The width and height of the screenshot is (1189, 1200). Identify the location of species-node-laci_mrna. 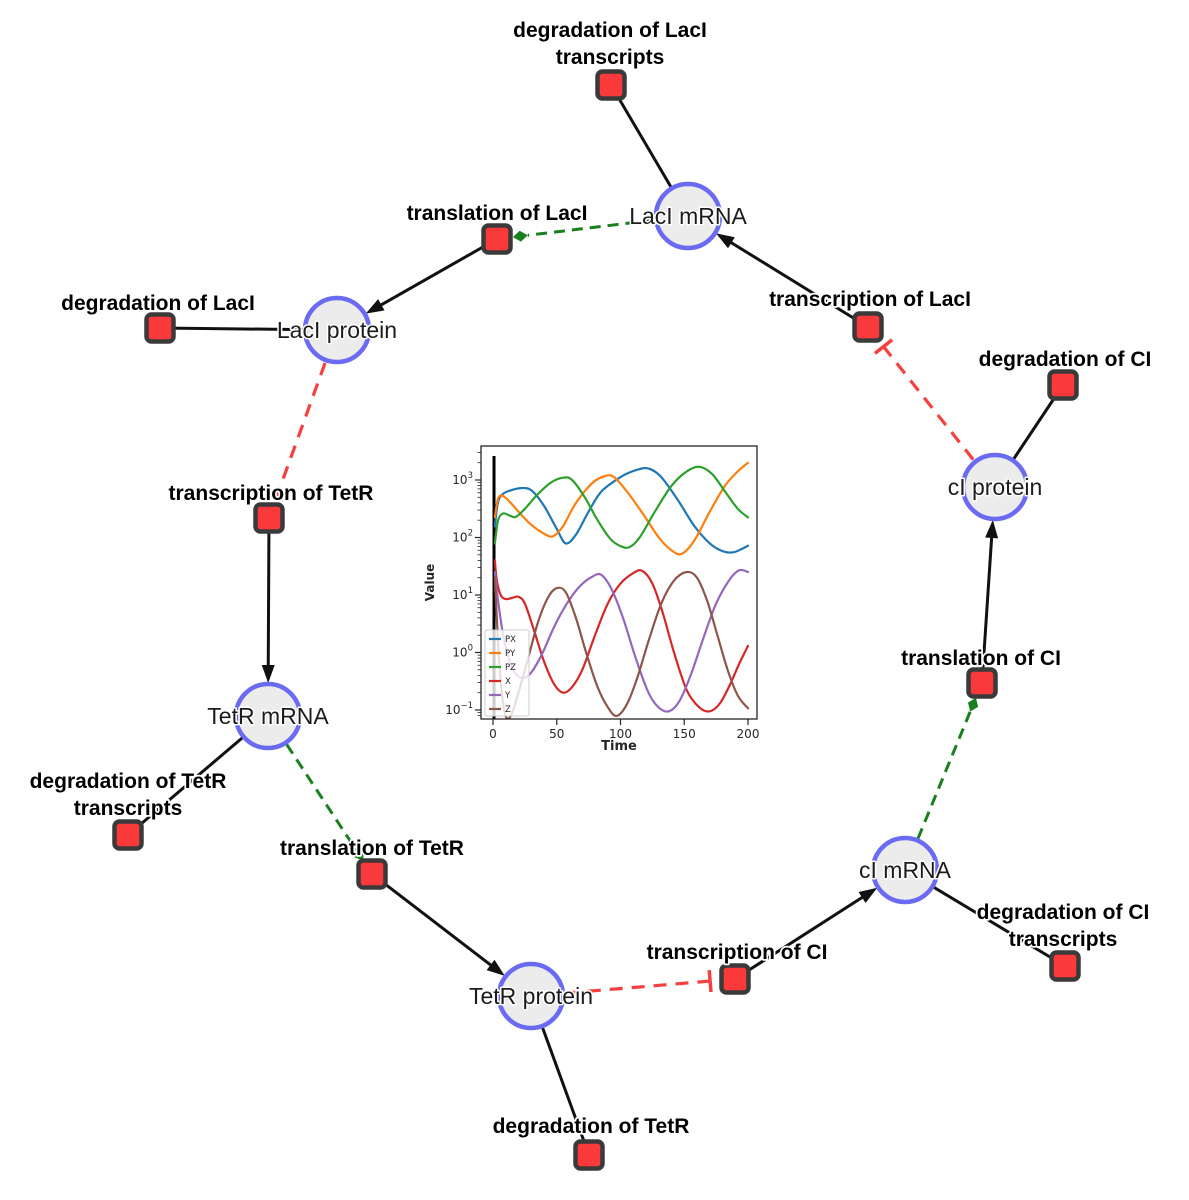
(688, 216).